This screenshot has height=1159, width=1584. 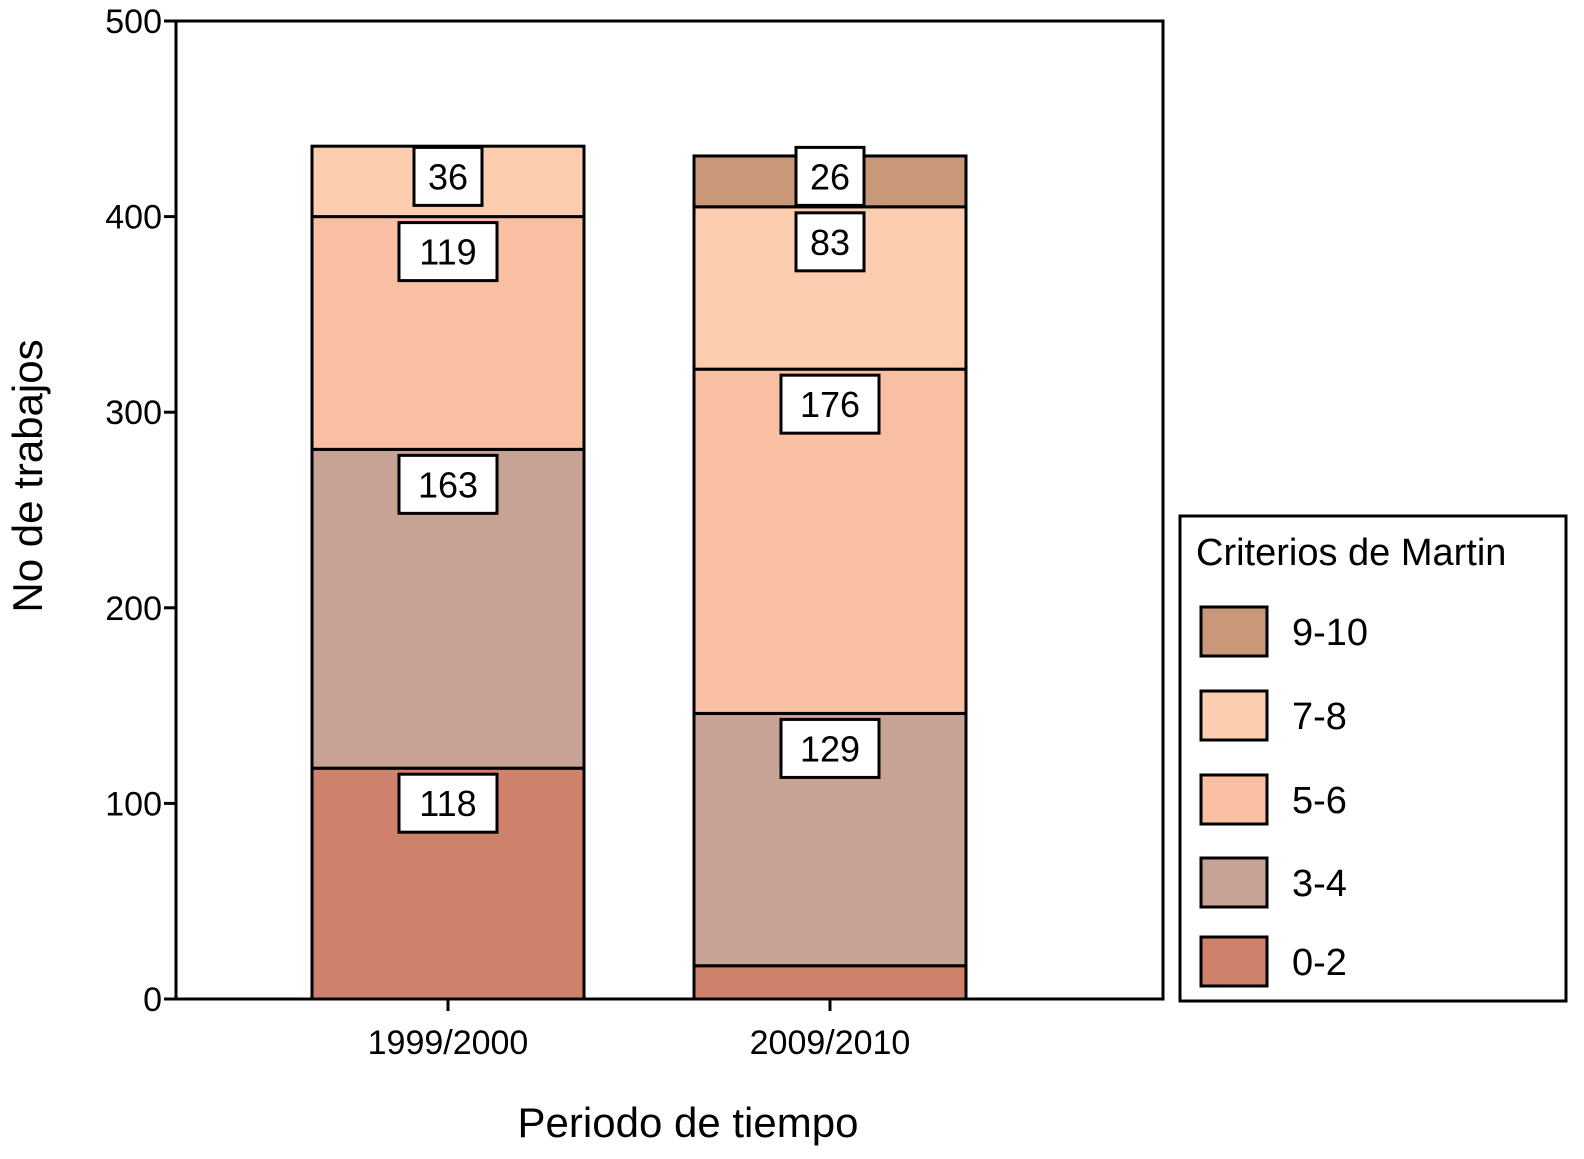 What do you see at coordinates (1319, 884) in the screenshot?
I see `legend-label-3-4: 3-4` at bounding box center [1319, 884].